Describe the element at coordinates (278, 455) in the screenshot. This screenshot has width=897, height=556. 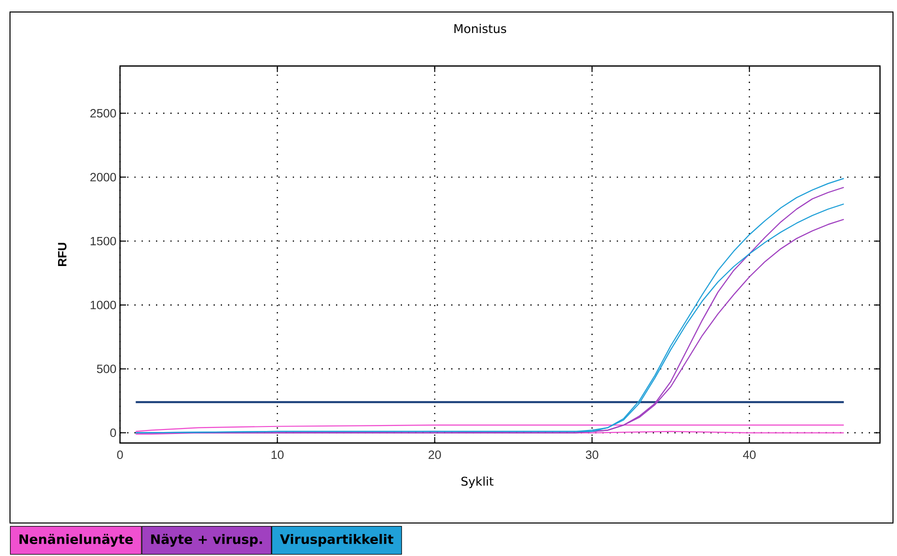
I see `x-tick-label: 10` at that location.